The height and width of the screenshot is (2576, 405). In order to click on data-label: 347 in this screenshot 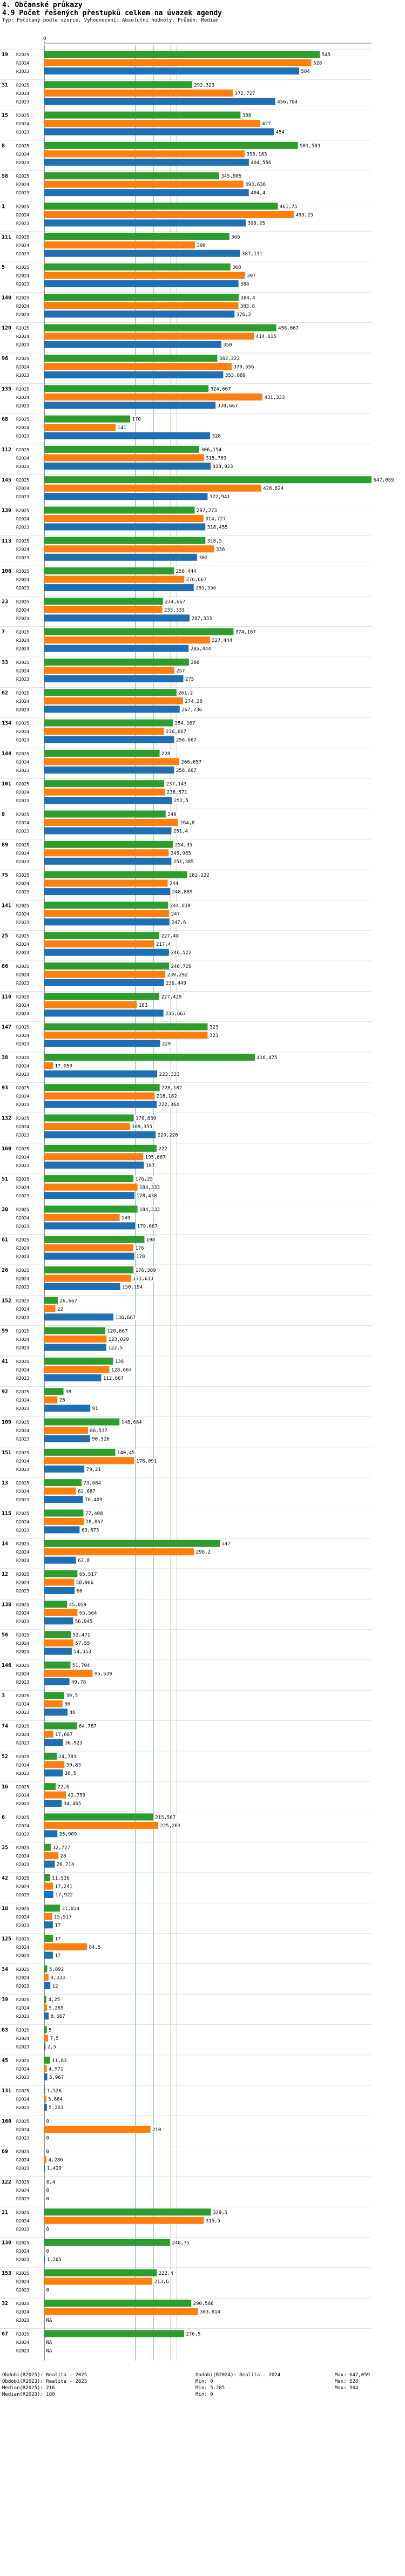, I will do `click(226, 1544)`.